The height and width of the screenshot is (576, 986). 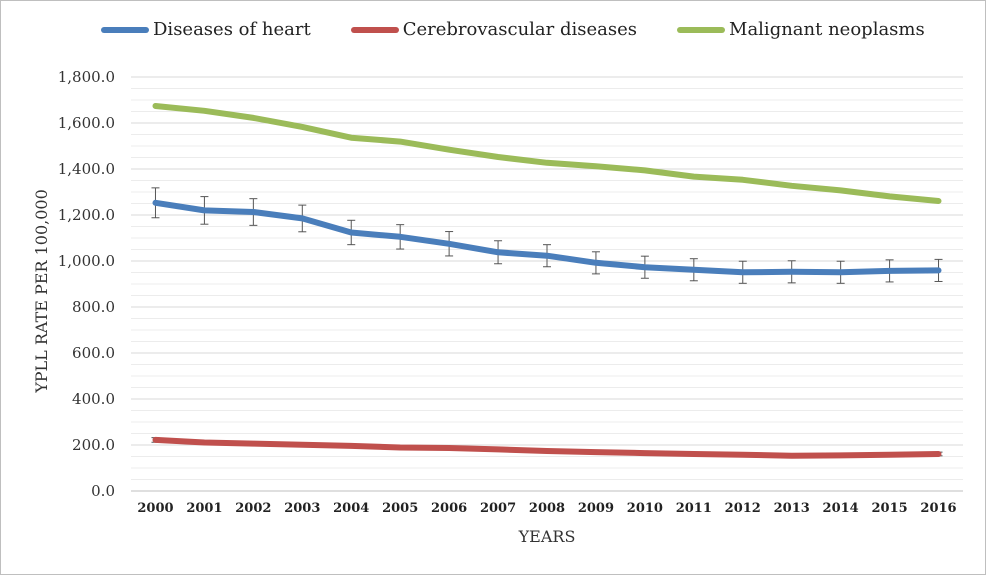 I want to click on x-tick-label: 2015, so click(x=889, y=508).